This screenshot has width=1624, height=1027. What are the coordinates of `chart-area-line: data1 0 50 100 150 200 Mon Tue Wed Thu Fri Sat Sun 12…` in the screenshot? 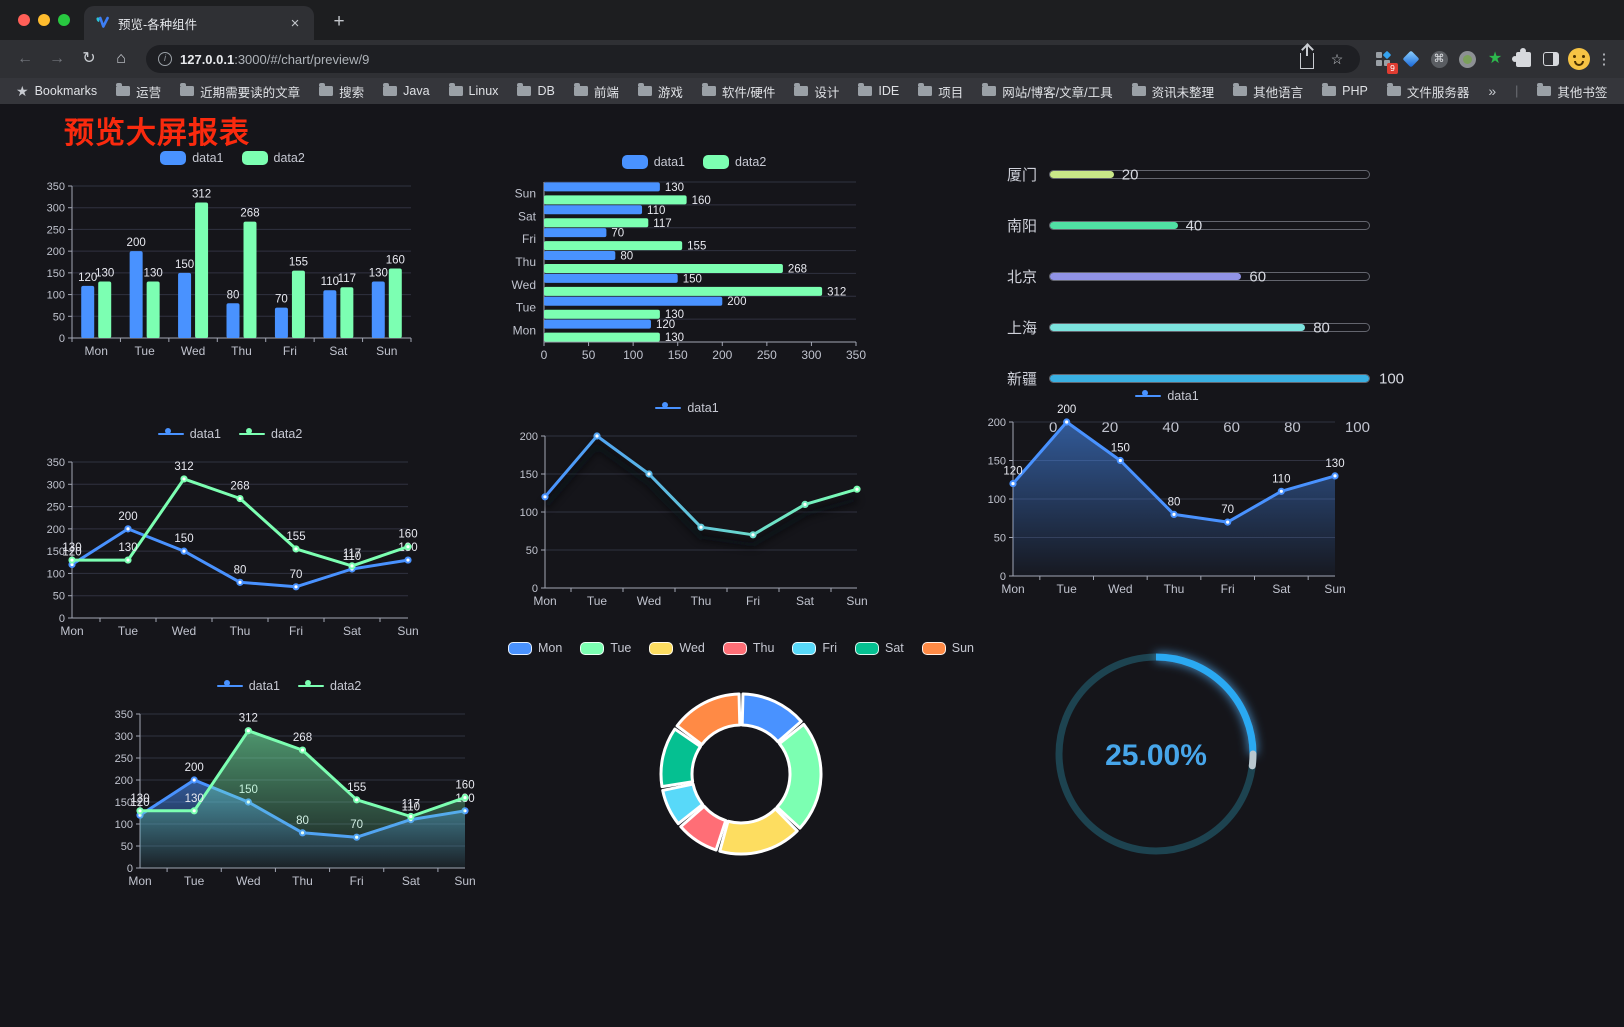 It's located at (1167, 496).